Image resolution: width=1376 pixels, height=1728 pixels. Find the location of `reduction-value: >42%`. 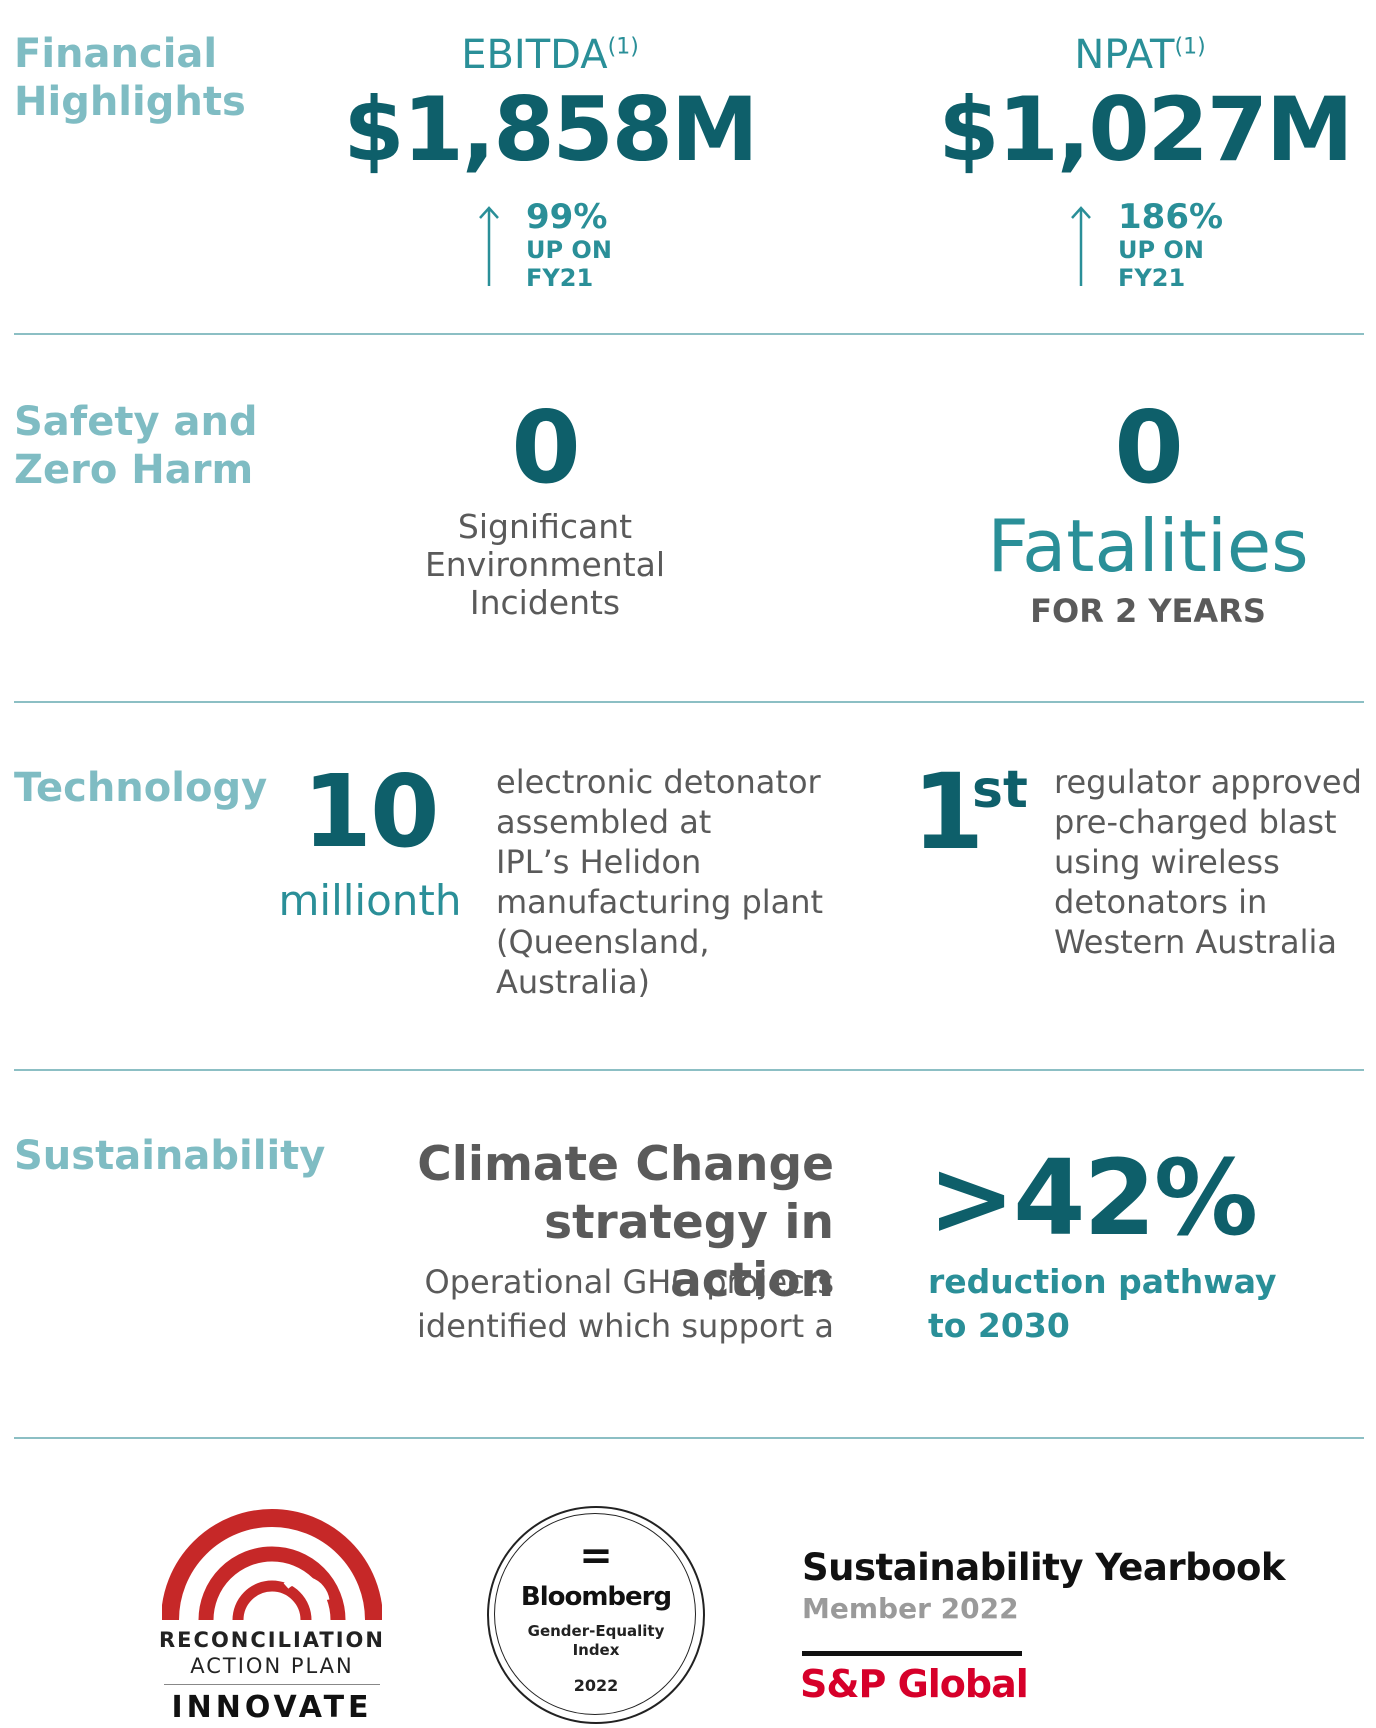

reduction-value: >42% is located at coordinates (1093, 1198).